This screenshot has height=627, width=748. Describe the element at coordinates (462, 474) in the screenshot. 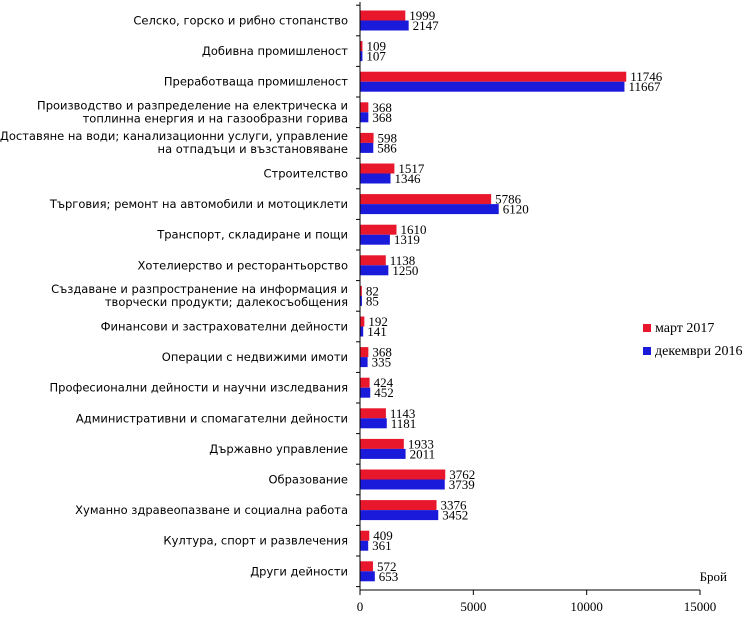

I see `data-label: 3762` at that location.